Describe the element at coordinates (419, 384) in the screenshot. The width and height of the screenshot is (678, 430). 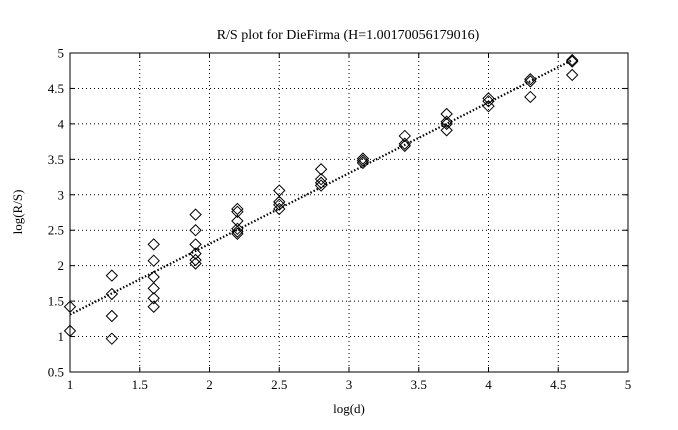
I see `x-tick-label: 3.5` at that location.